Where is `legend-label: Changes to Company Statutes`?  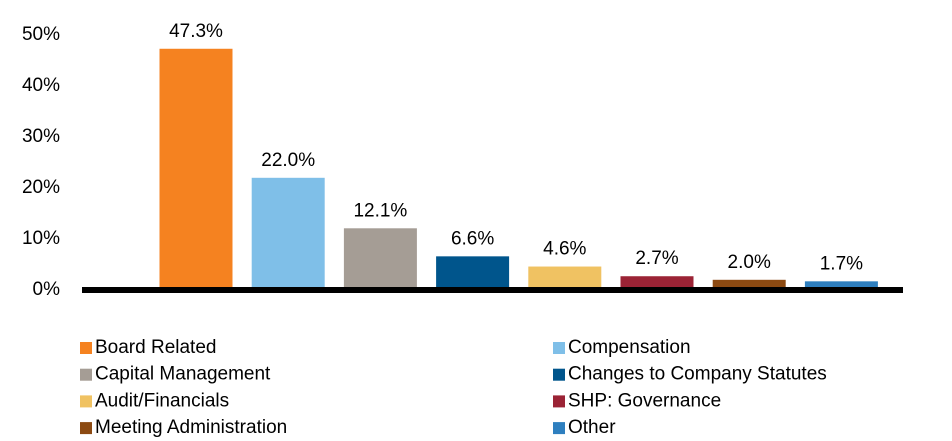 legend-label: Changes to Company Statutes is located at coordinates (697, 374).